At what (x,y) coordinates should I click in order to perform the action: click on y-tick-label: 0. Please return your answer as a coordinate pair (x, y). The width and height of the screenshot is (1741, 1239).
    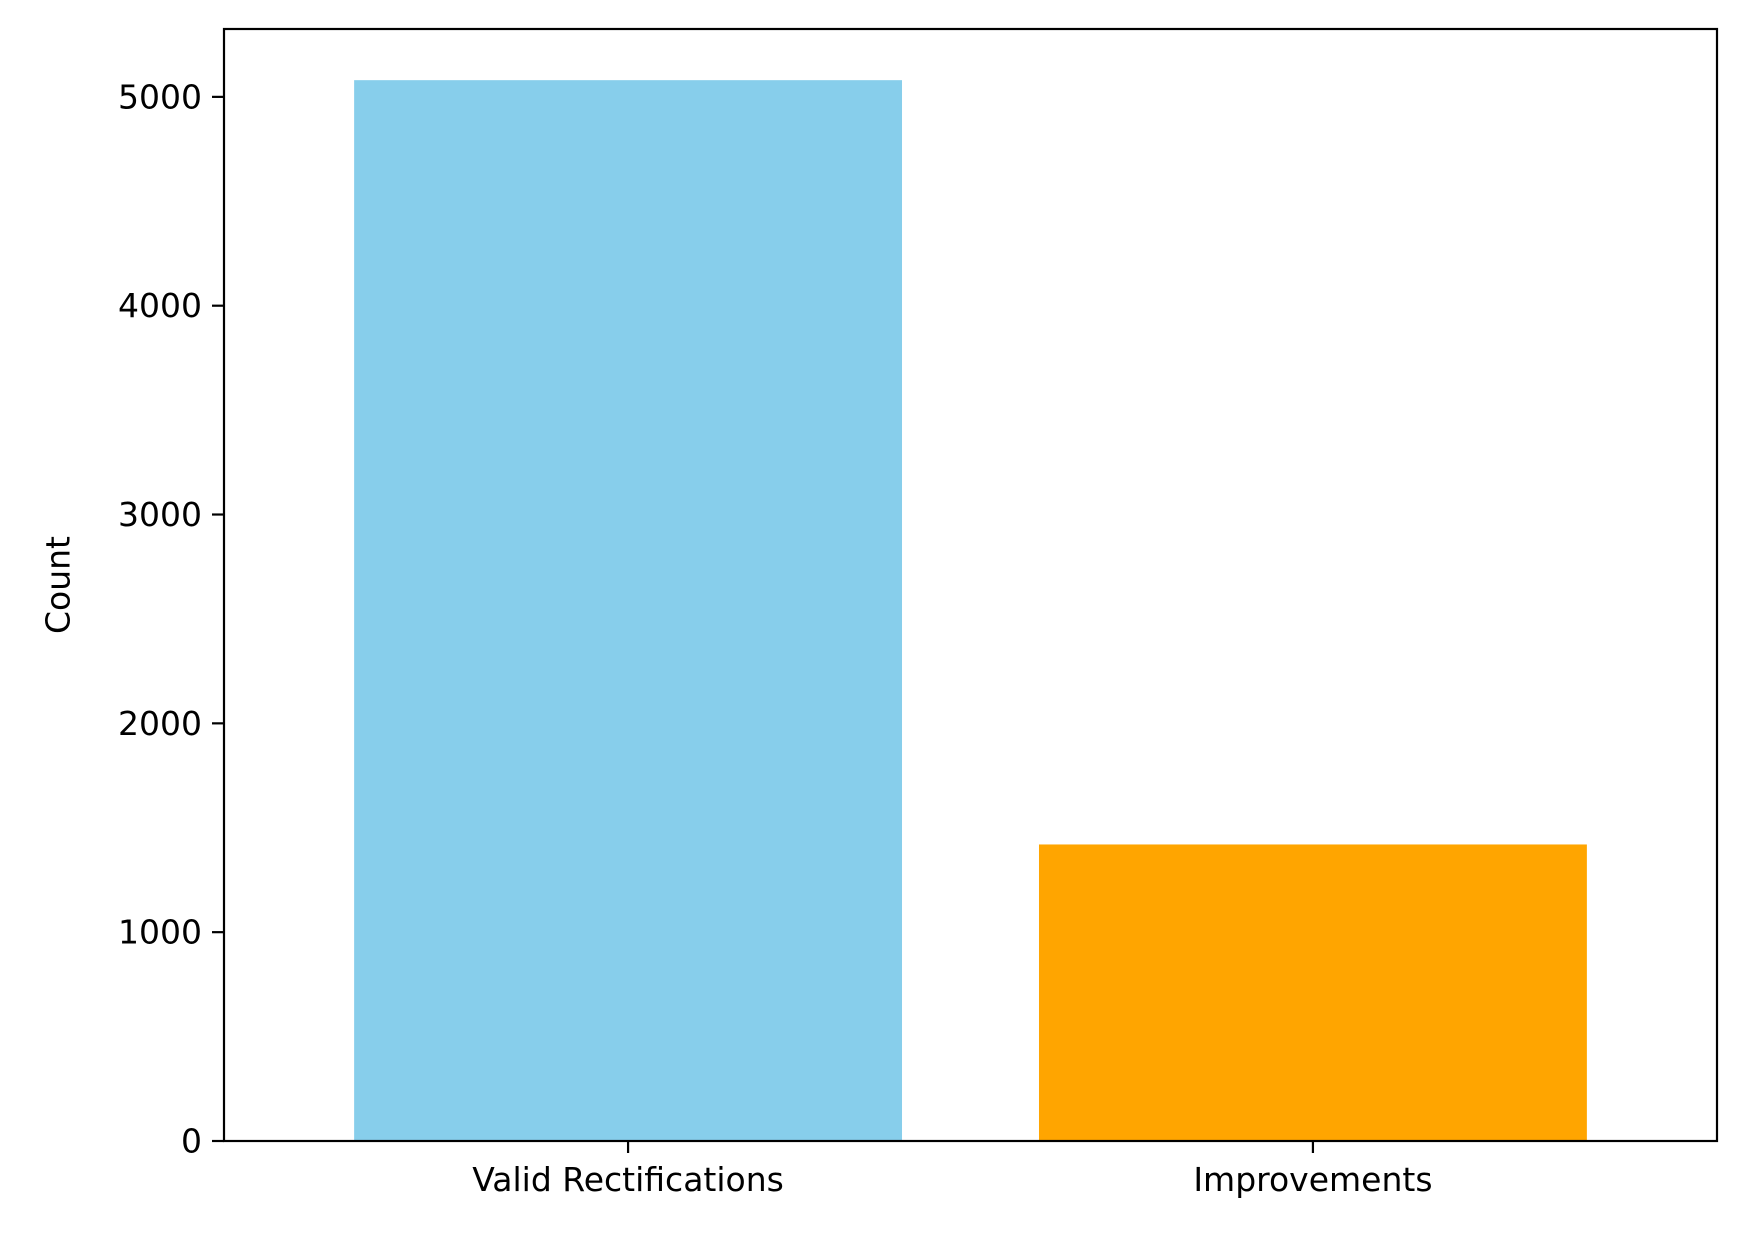
    Looking at the image, I should click on (191, 1141).